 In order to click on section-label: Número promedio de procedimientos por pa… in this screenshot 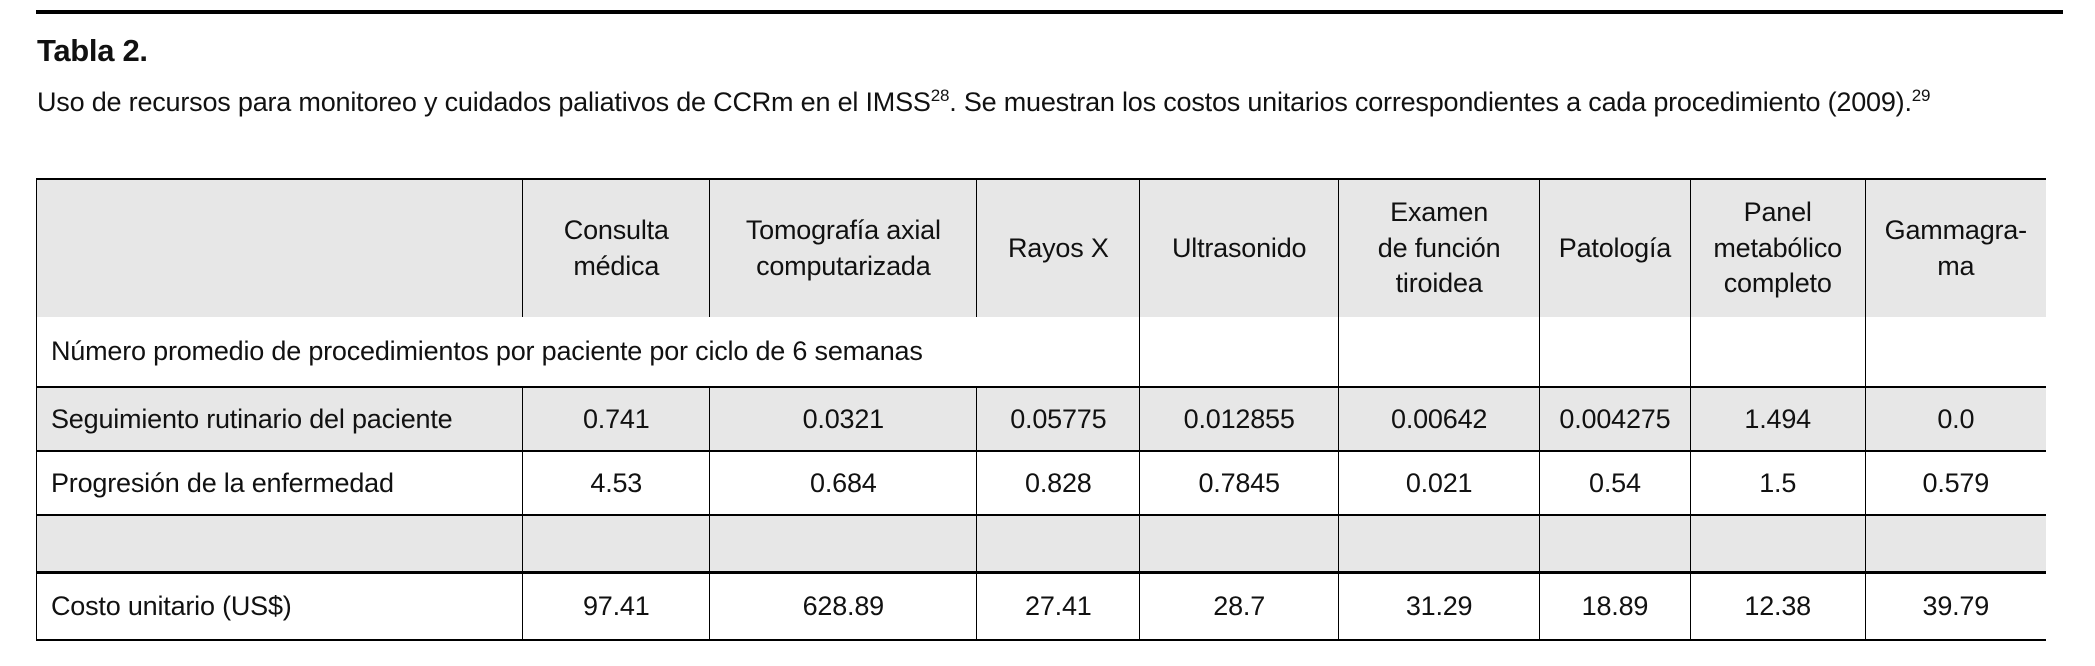, I will do `click(587, 352)`.